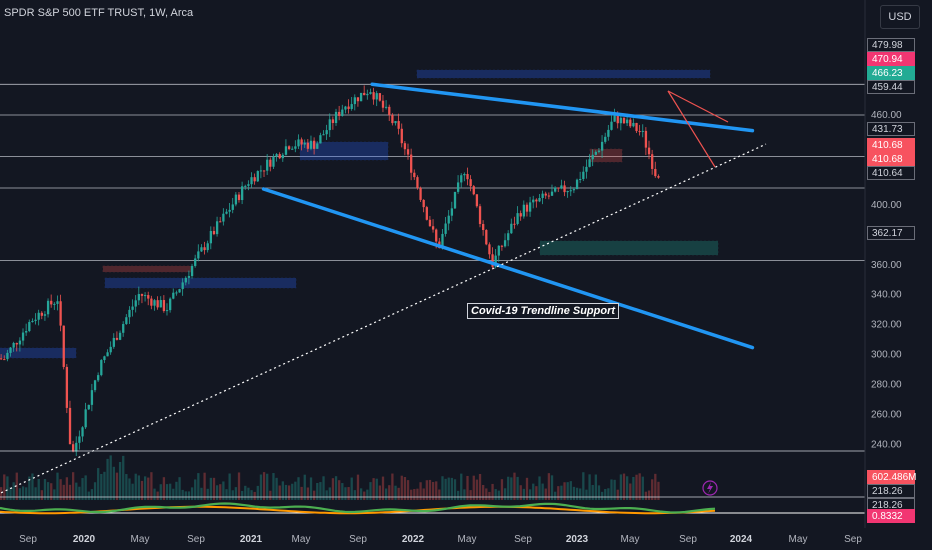  I want to click on price-label: 362.17, so click(891, 233).